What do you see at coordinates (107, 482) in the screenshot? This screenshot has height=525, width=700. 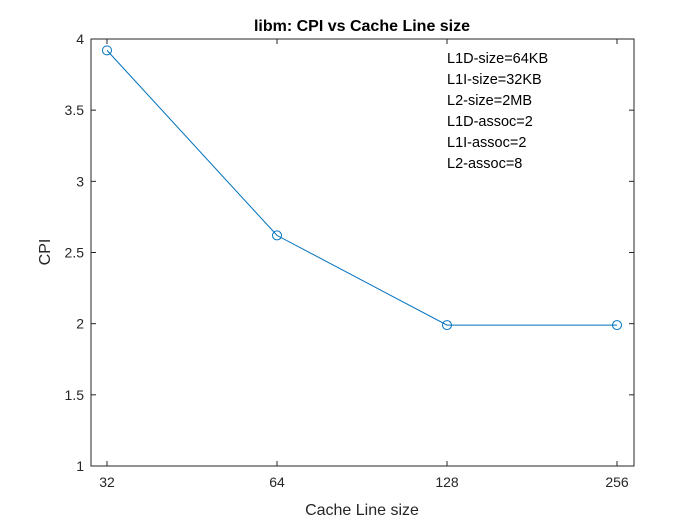 I see `x-tick-label: 32` at bounding box center [107, 482].